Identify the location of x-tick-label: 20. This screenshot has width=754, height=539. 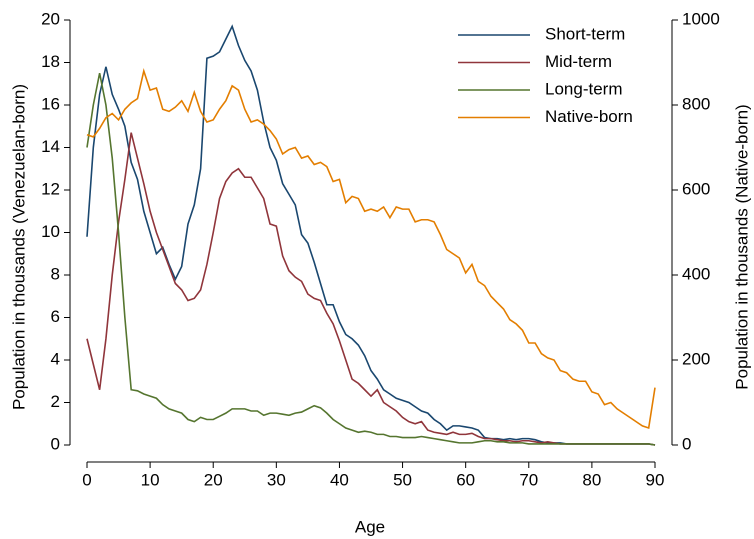
(213, 479).